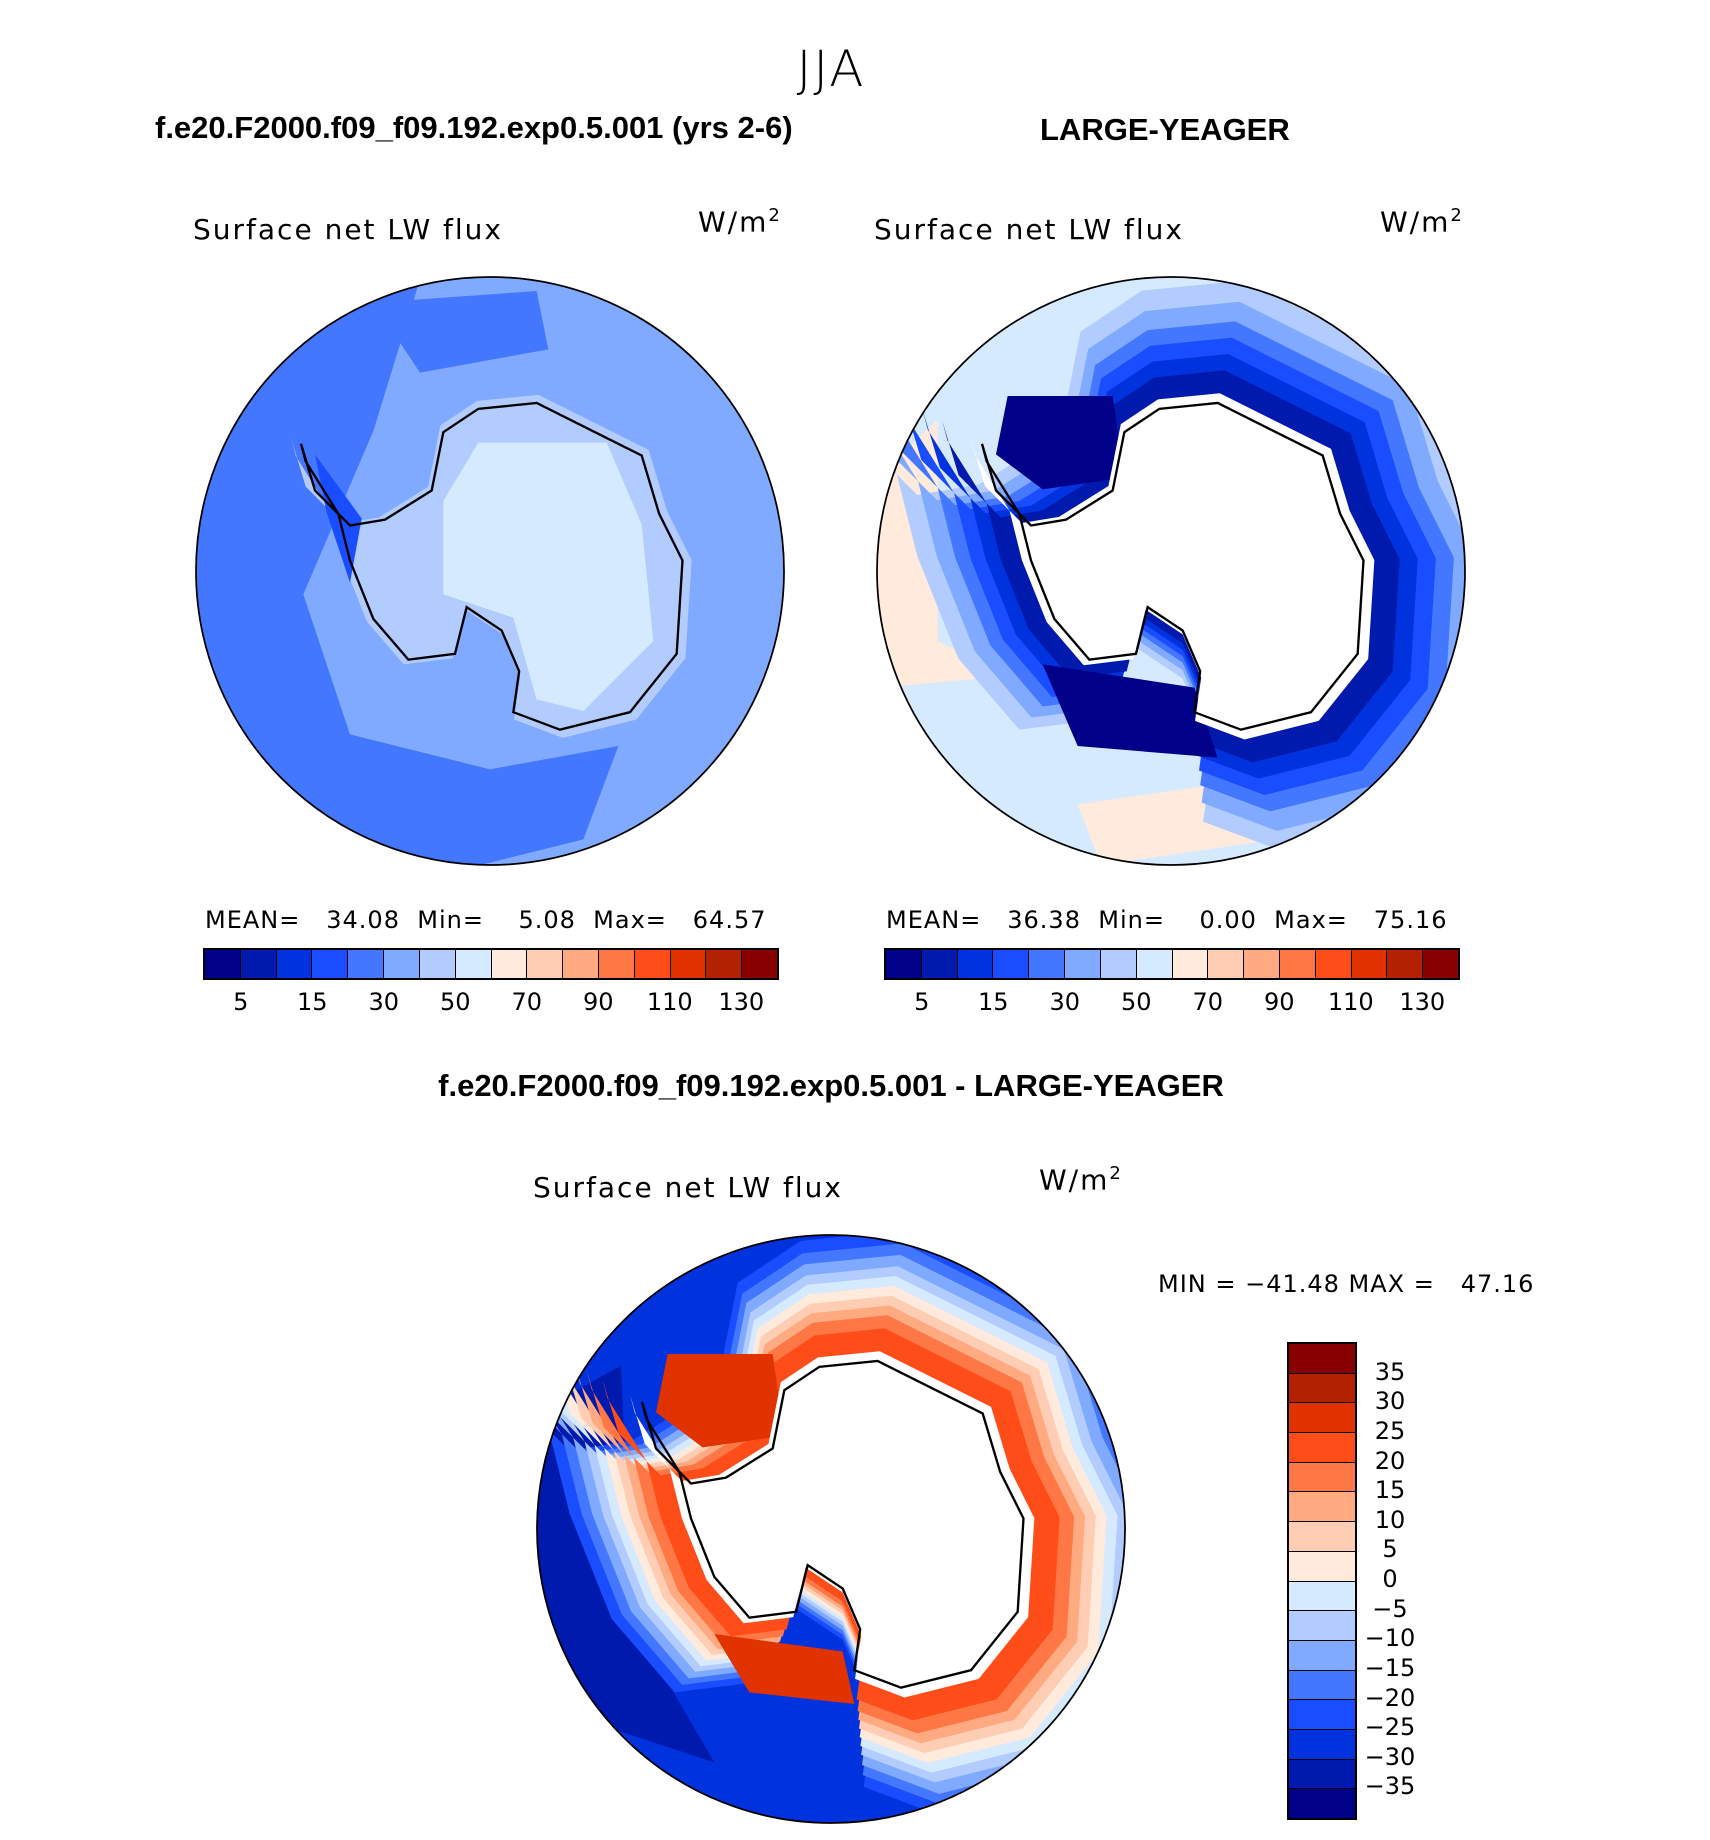 The width and height of the screenshot is (1710, 1840). I want to click on colorbar-tick-label: −5, so click(1390, 1608).